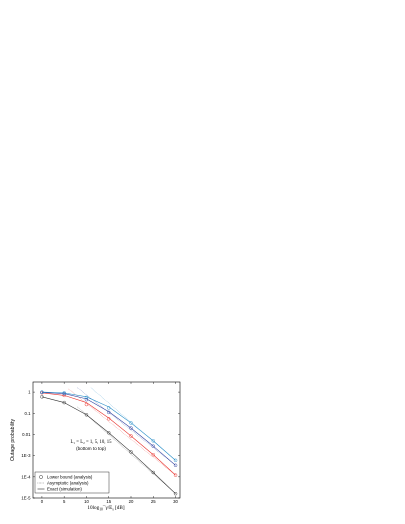 This screenshot has width=405, height=524. What do you see at coordinates (41, 477) in the screenshot?
I see `legend-marker-lower-bound` at bounding box center [41, 477].